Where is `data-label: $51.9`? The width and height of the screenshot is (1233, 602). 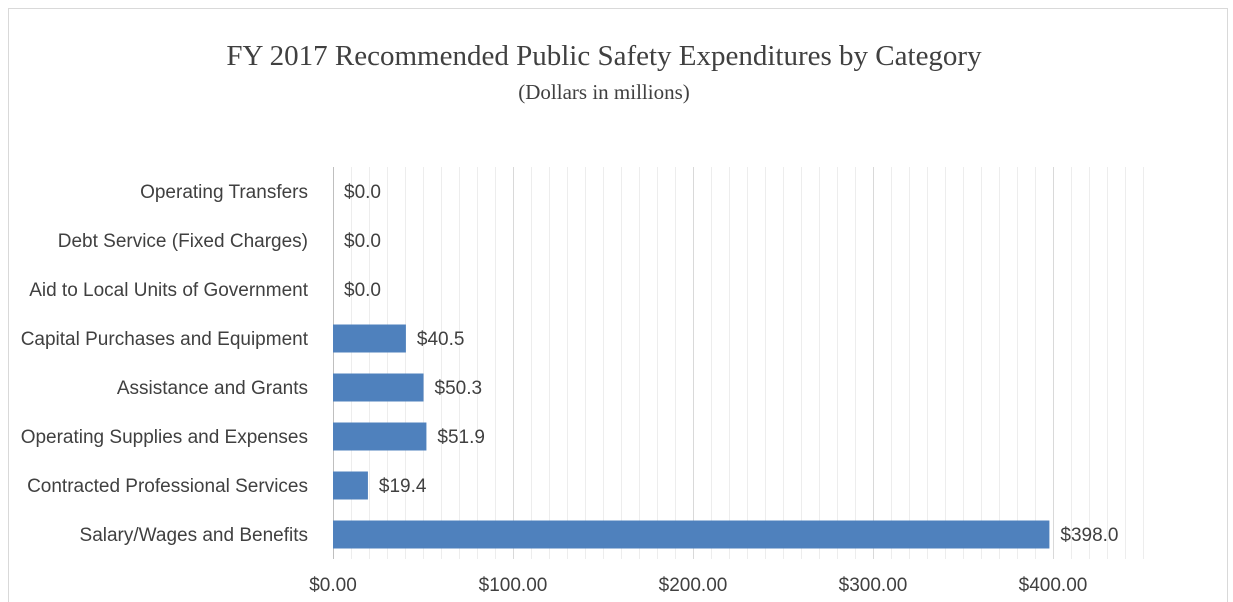 data-label: $51.9 is located at coordinates (461, 437).